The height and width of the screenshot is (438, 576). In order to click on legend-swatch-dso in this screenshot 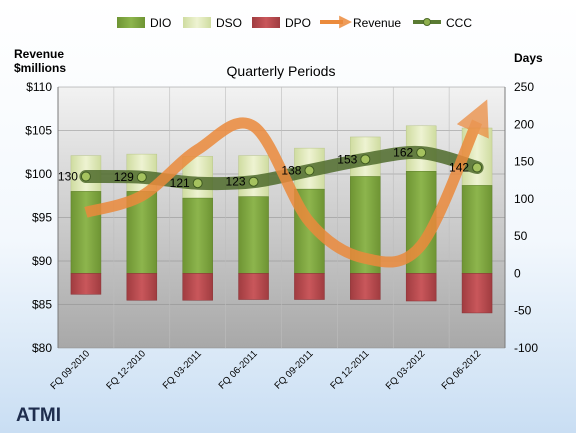, I will do `click(197, 22)`.